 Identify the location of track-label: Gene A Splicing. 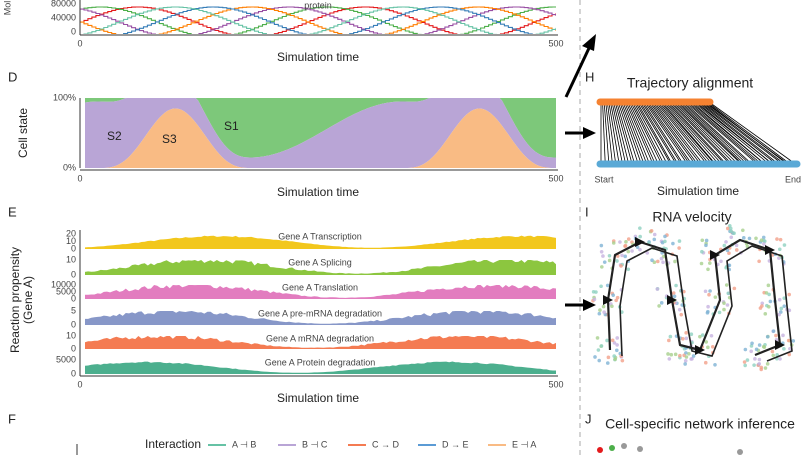
(320, 262).